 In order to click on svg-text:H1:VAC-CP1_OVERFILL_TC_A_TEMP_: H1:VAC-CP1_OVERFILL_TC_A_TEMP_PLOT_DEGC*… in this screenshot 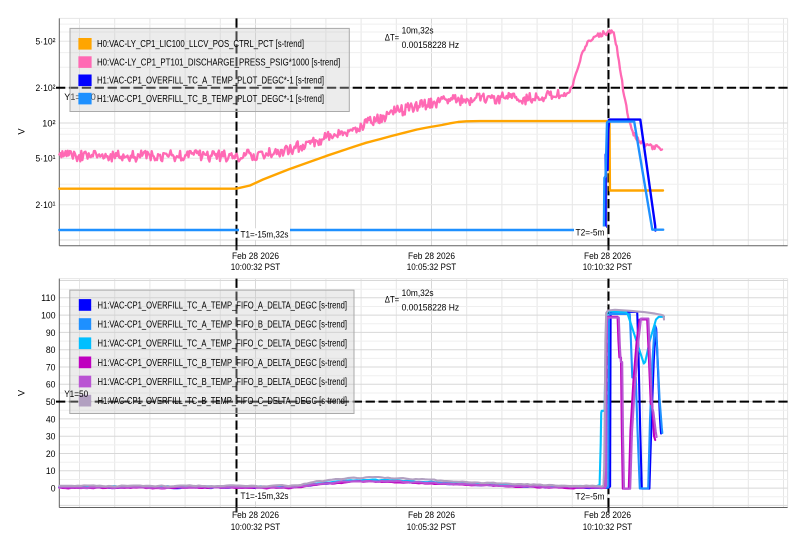, I will do `click(210, 81)`.